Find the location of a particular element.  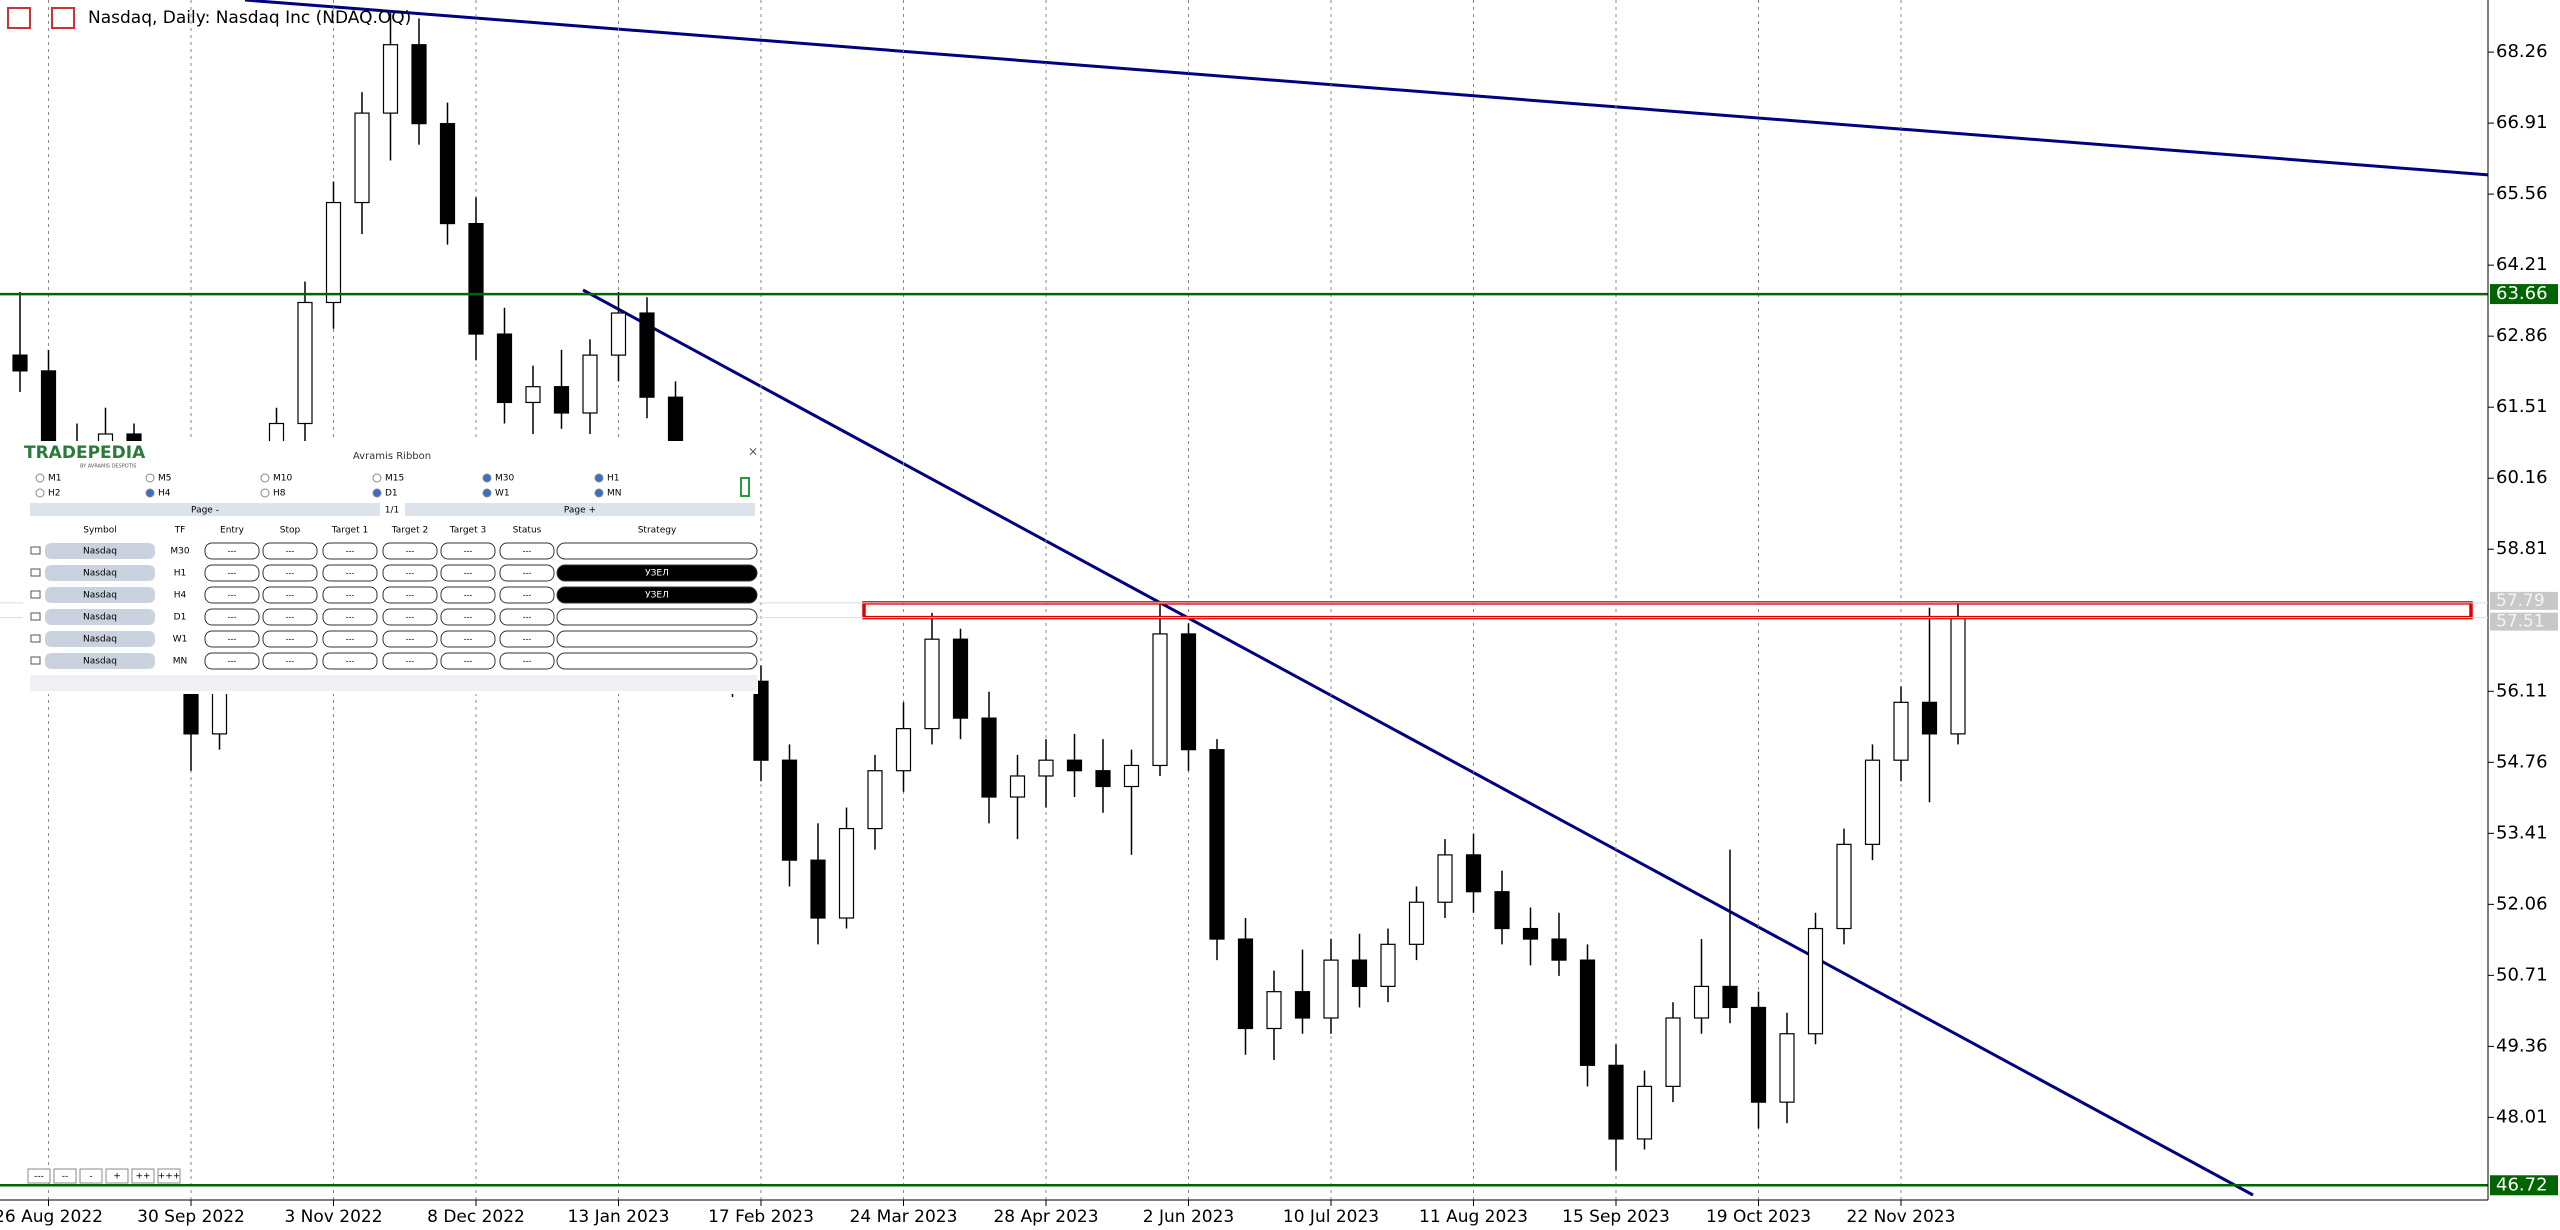

column-header: Stop is located at coordinates (290, 531).